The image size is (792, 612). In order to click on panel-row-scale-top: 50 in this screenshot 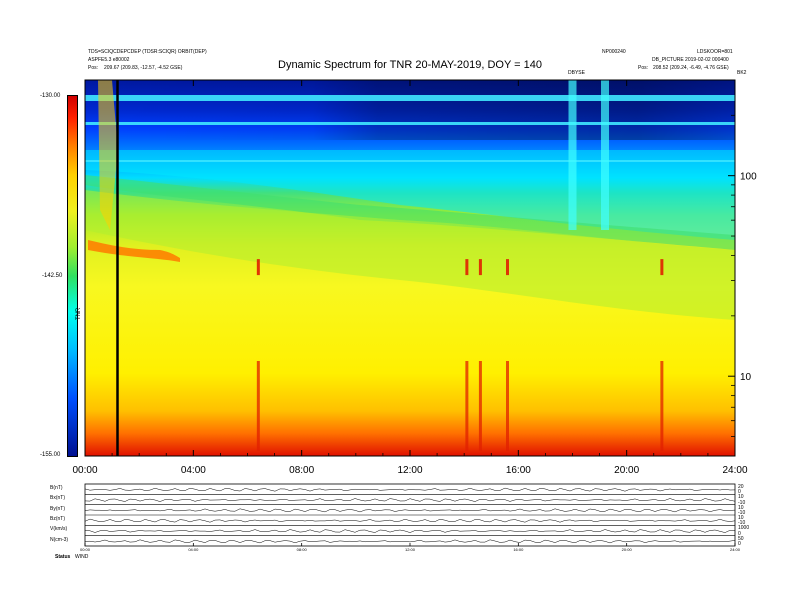, I will do `click(741, 538)`.